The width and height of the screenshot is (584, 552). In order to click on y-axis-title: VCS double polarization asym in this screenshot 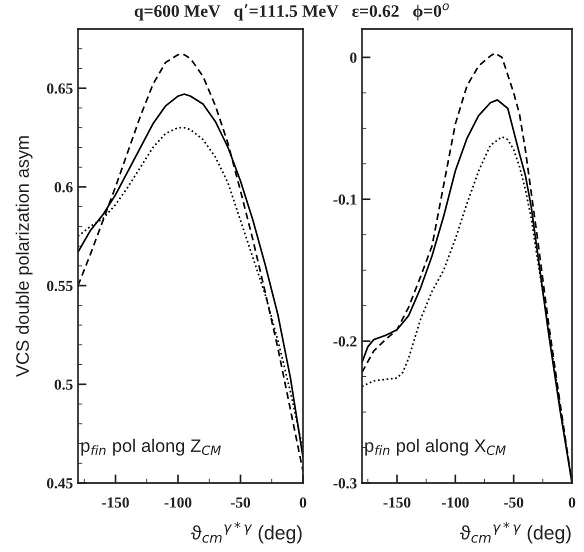, I will do `click(24, 256)`.